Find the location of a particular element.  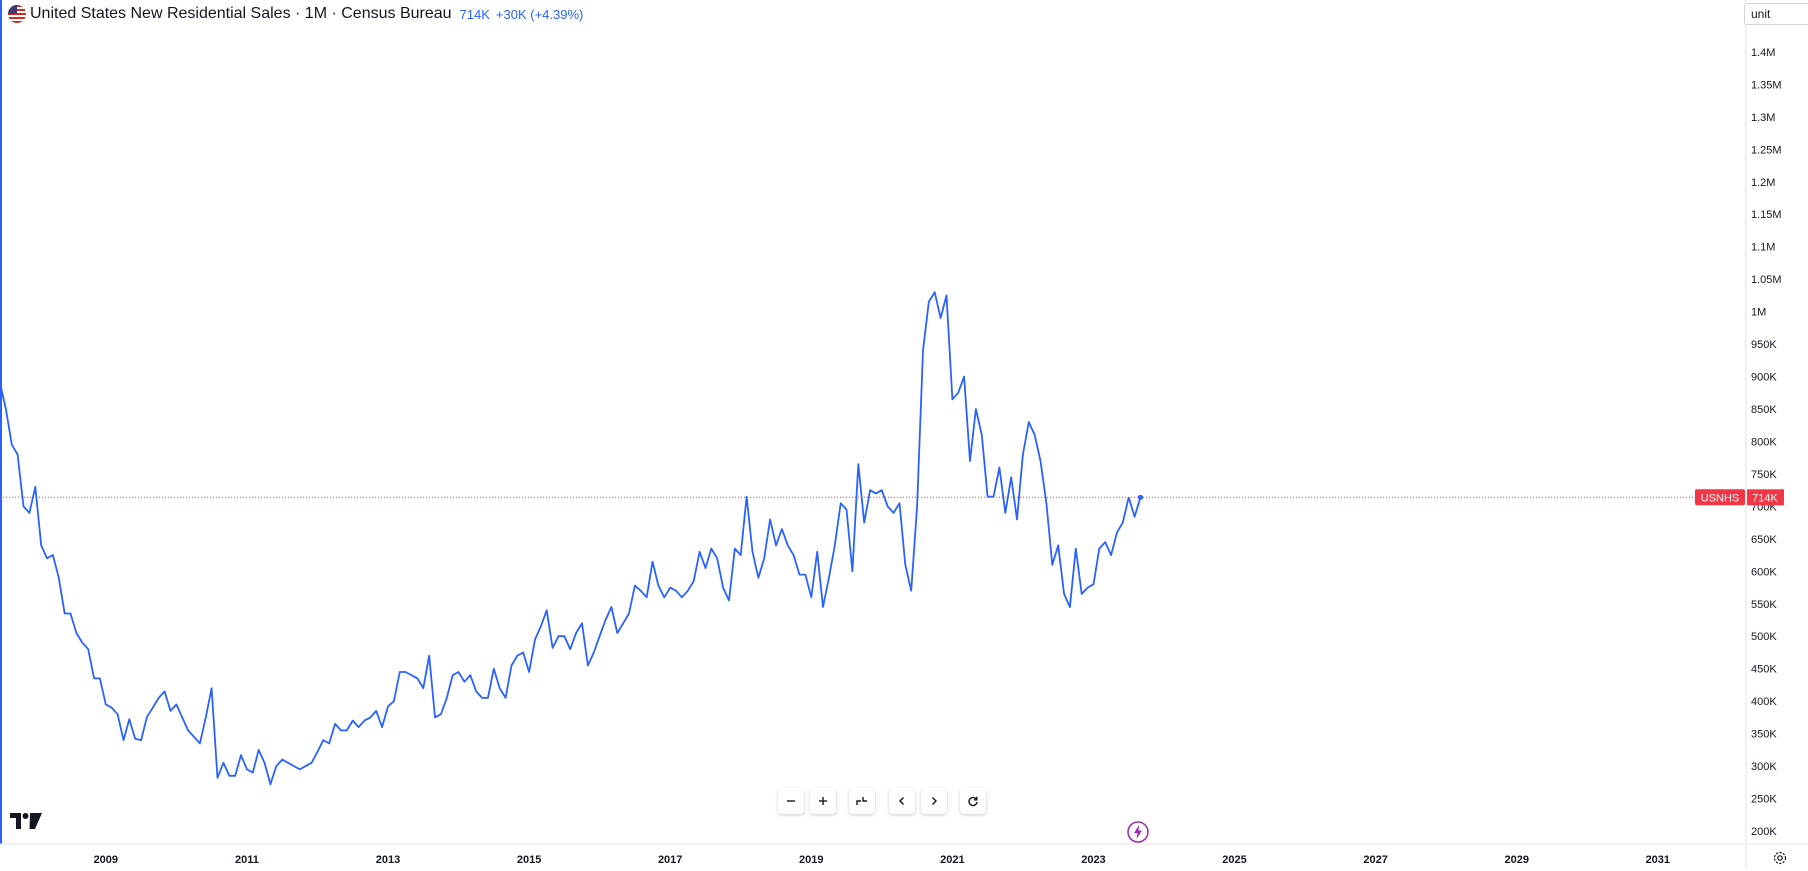

last-label-value: 714K is located at coordinates (1765, 498).